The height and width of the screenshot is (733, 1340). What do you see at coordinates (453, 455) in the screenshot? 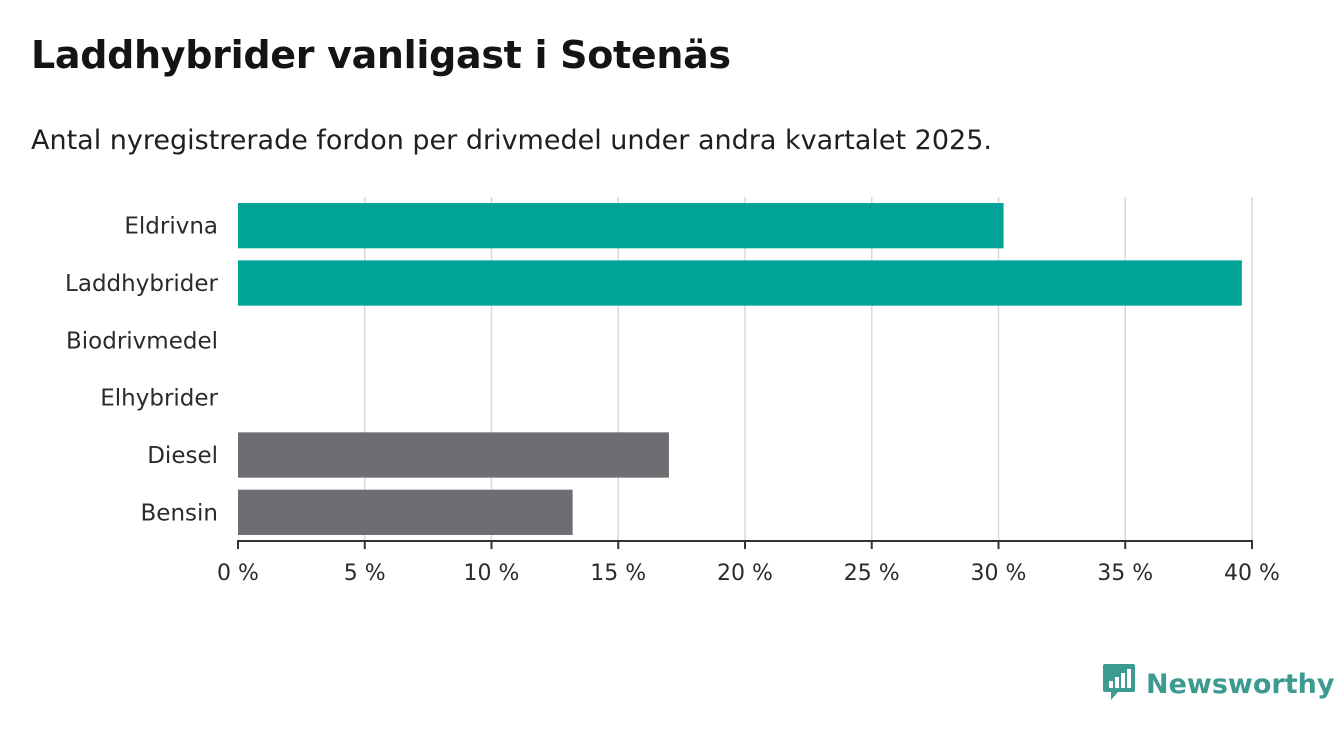
I see `bar-diesel` at bounding box center [453, 455].